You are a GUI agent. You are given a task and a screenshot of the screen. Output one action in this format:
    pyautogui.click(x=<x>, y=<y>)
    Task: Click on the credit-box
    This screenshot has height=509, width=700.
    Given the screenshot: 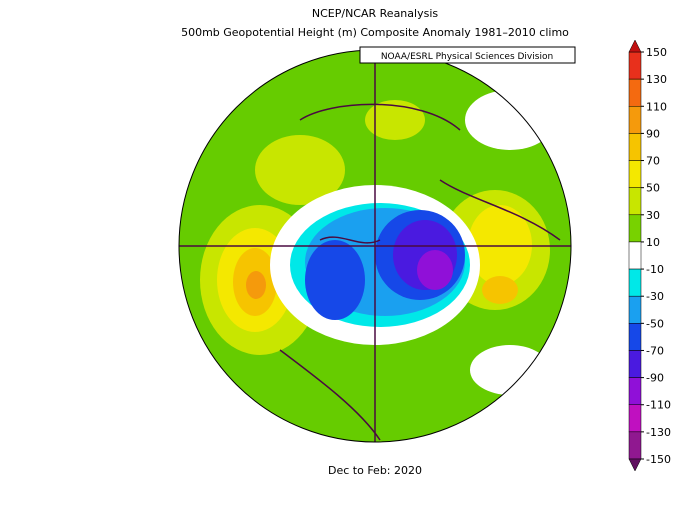 What is the action you would take?
    pyautogui.click(x=467, y=55)
    